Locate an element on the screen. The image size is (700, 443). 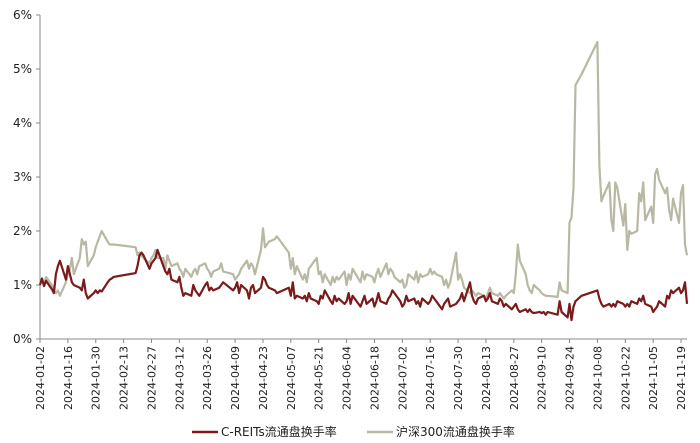
x-tick-label: 2024-11-05 is located at coordinates (653, 378).